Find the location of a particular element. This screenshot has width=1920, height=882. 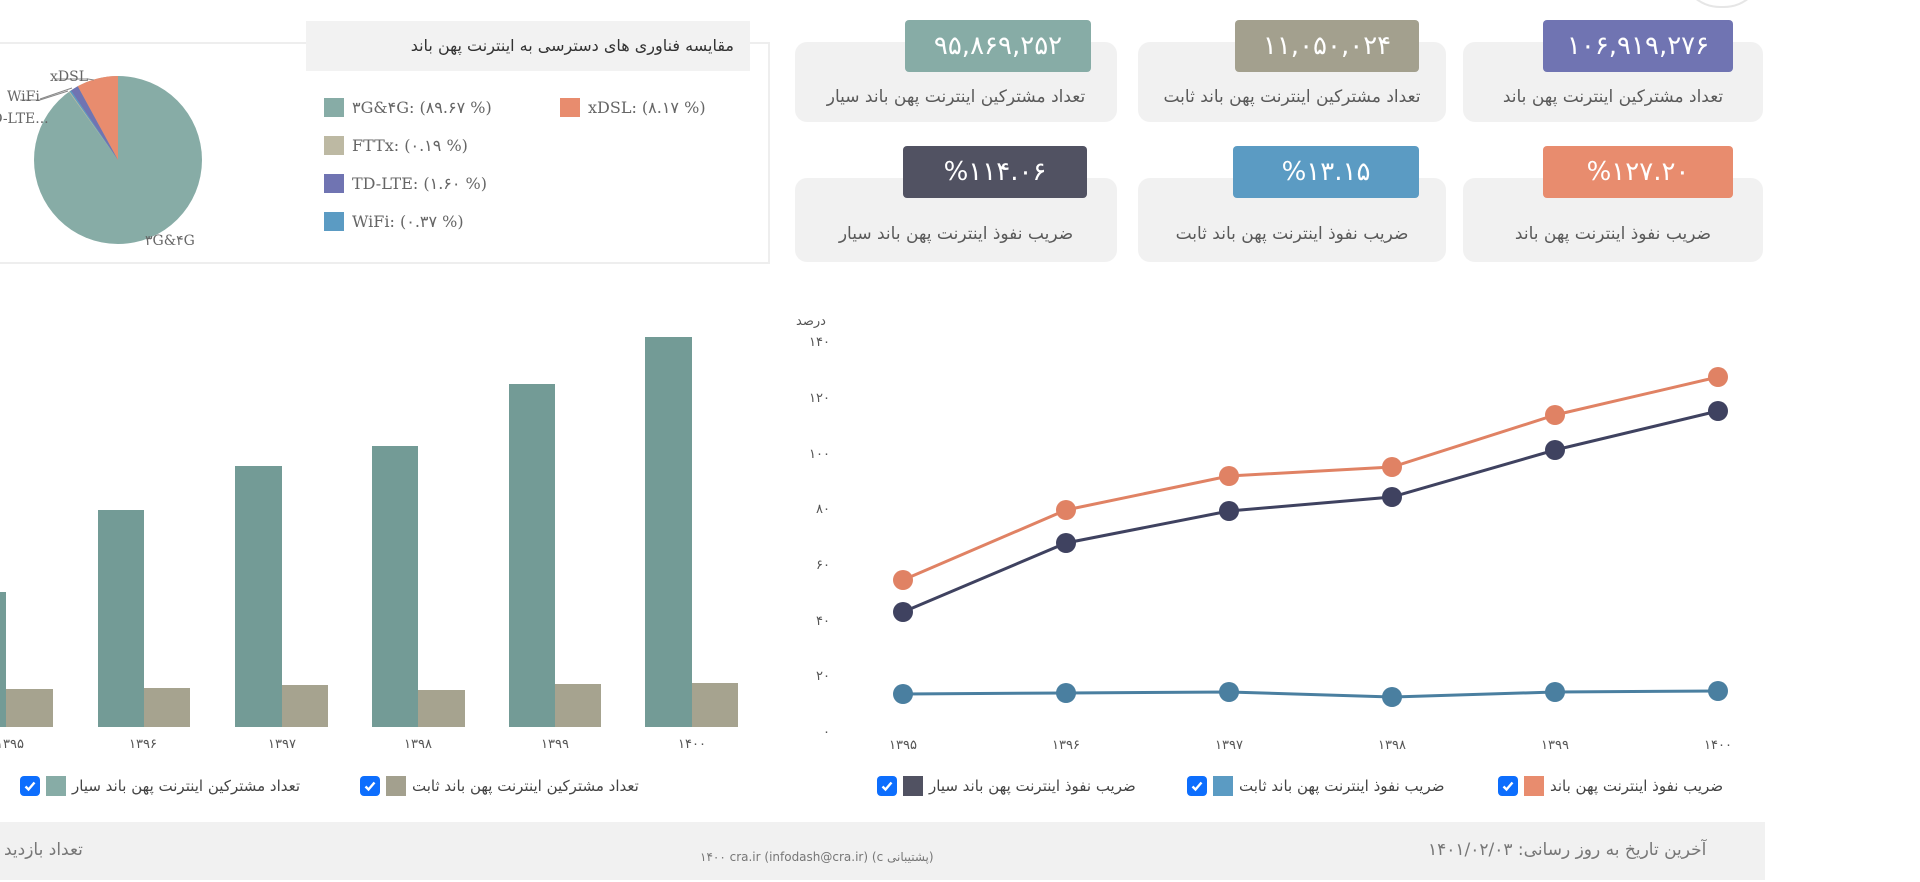

stat-value-mobile-subscribers: ۹۵,۸۶۹,۲۵۲ is located at coordinates (998, 46).